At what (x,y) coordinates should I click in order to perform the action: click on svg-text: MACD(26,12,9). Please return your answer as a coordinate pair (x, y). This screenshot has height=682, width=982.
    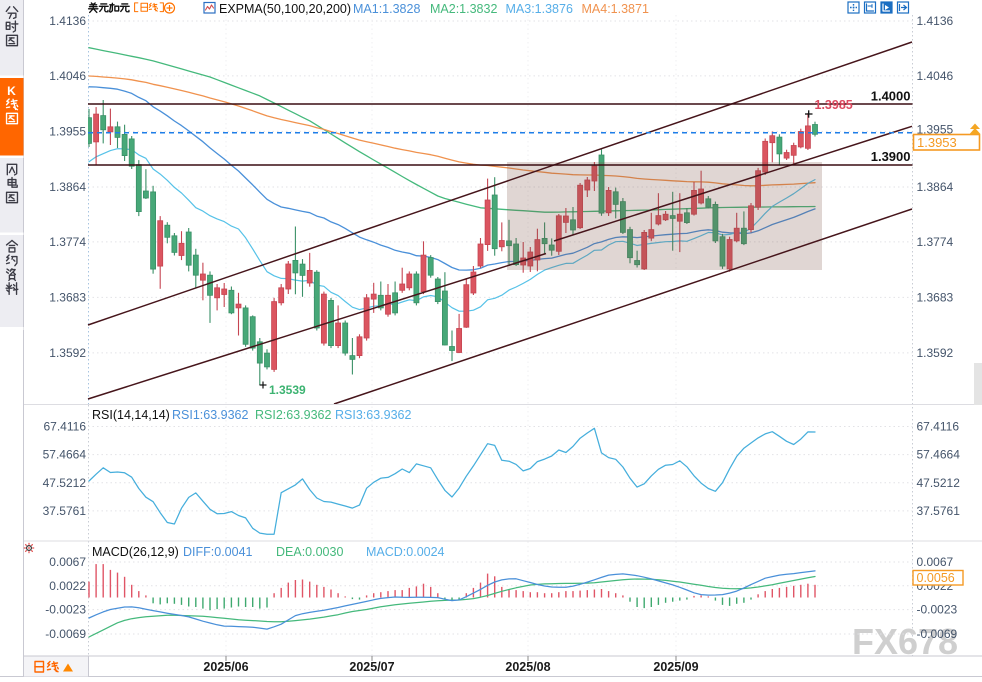
    Looking at the image, I should click on (135, 552).